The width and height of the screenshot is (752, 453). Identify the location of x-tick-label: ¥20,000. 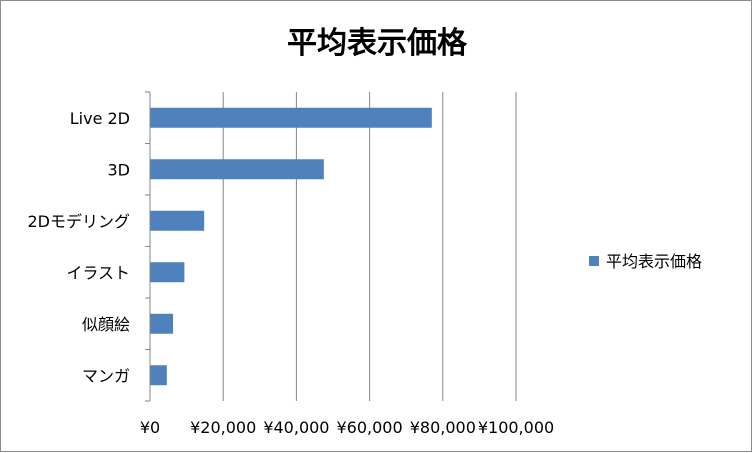
(223, 427).